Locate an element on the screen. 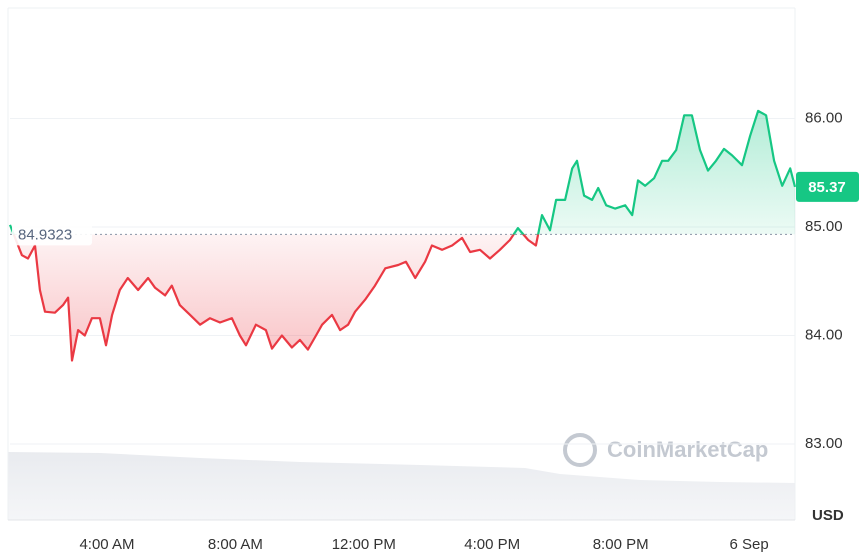 This screenshot has height=556, width=865. y-tick-label: 84.00 is located at coordinates (824, 335).